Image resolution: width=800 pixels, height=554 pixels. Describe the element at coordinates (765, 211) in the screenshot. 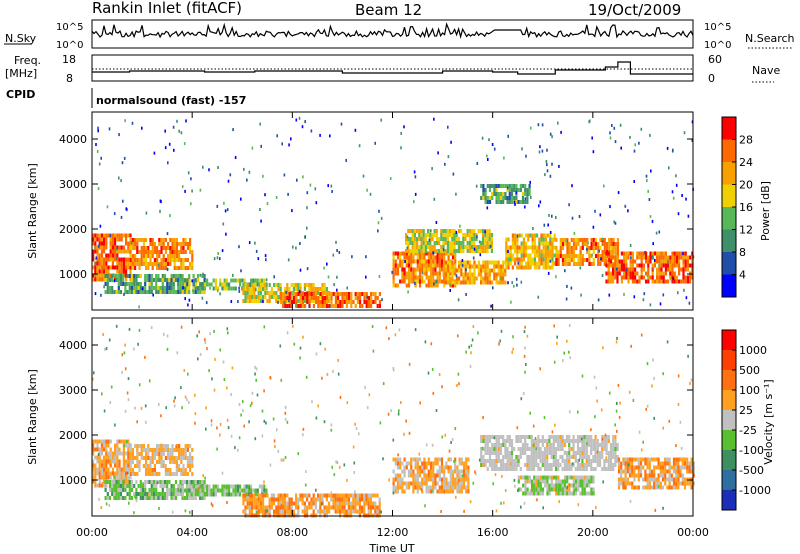

I see `power-colorbar-label: Power [dB]` at that location.